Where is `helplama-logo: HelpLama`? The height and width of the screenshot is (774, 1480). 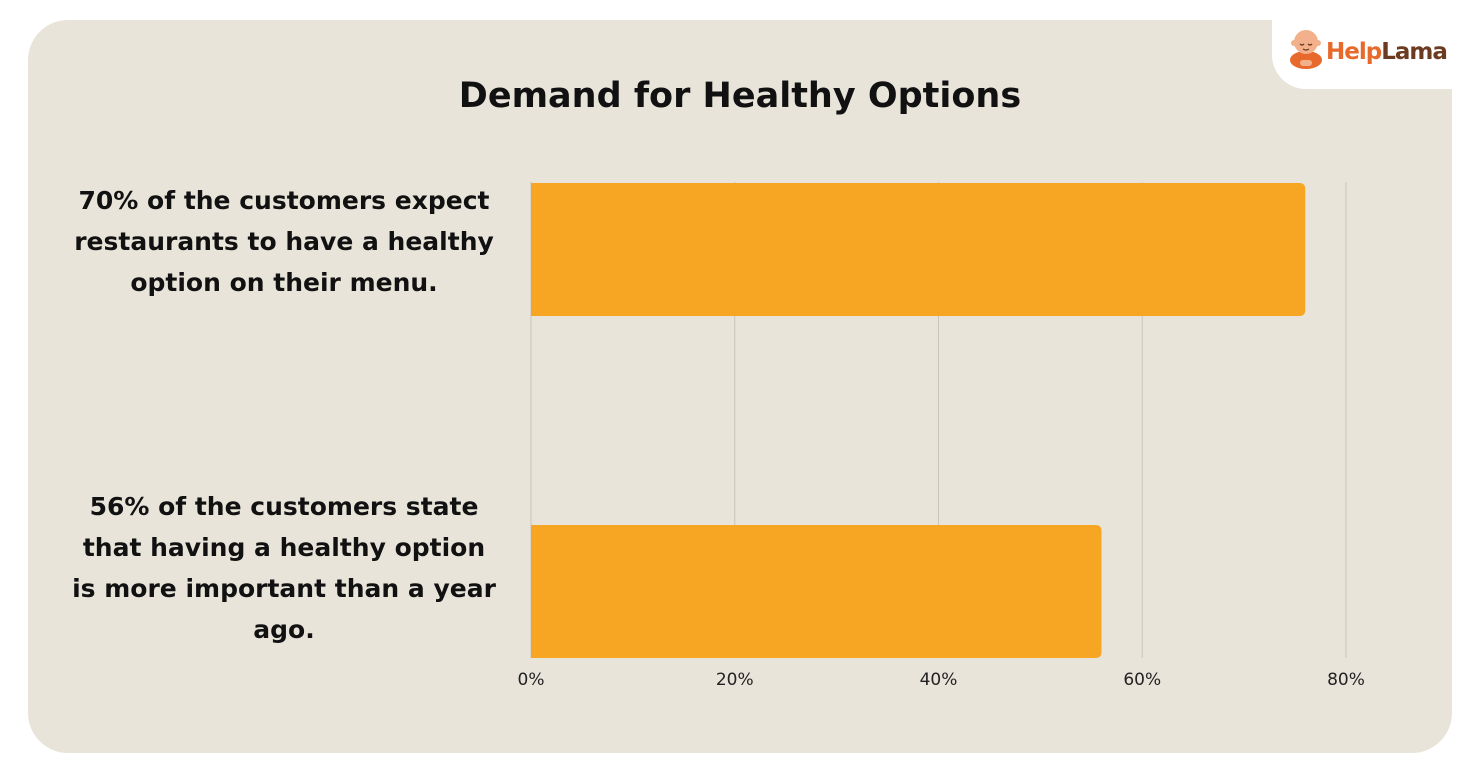 helplama-logo: HelpLama is located at coordinates (1368, 47).